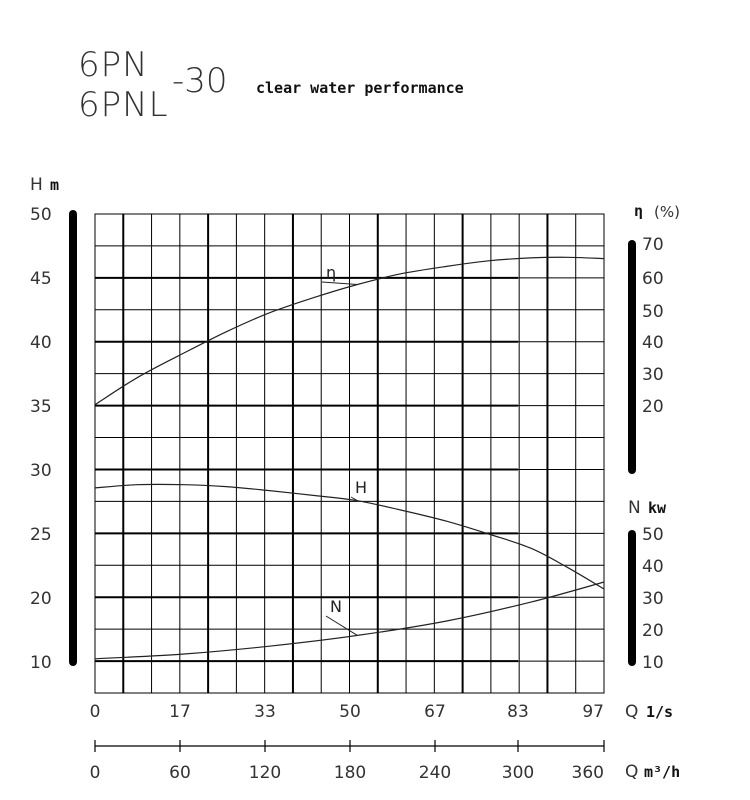 This screenshot has width=750, height=800. What do you see at coordinates (653, 535) in the screenshot?
I see `power-tick-label: 50` at bounding box center [653, 535].